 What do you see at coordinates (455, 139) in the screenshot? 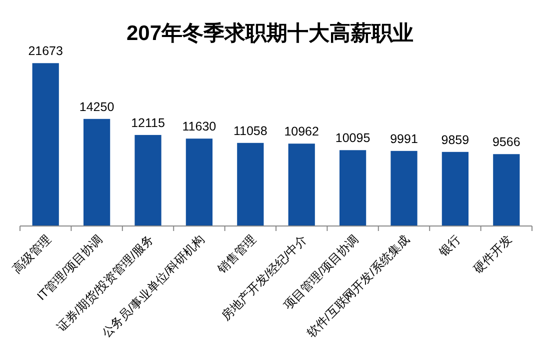
I see `data-label: 9859` at bounding box center [455, 139].